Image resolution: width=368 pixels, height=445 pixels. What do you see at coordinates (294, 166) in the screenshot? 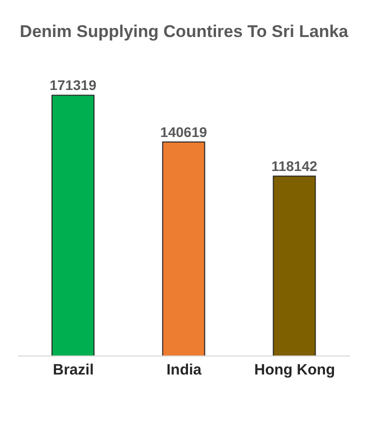
I see `data-label: 118142` at bounding box center [294, 166].